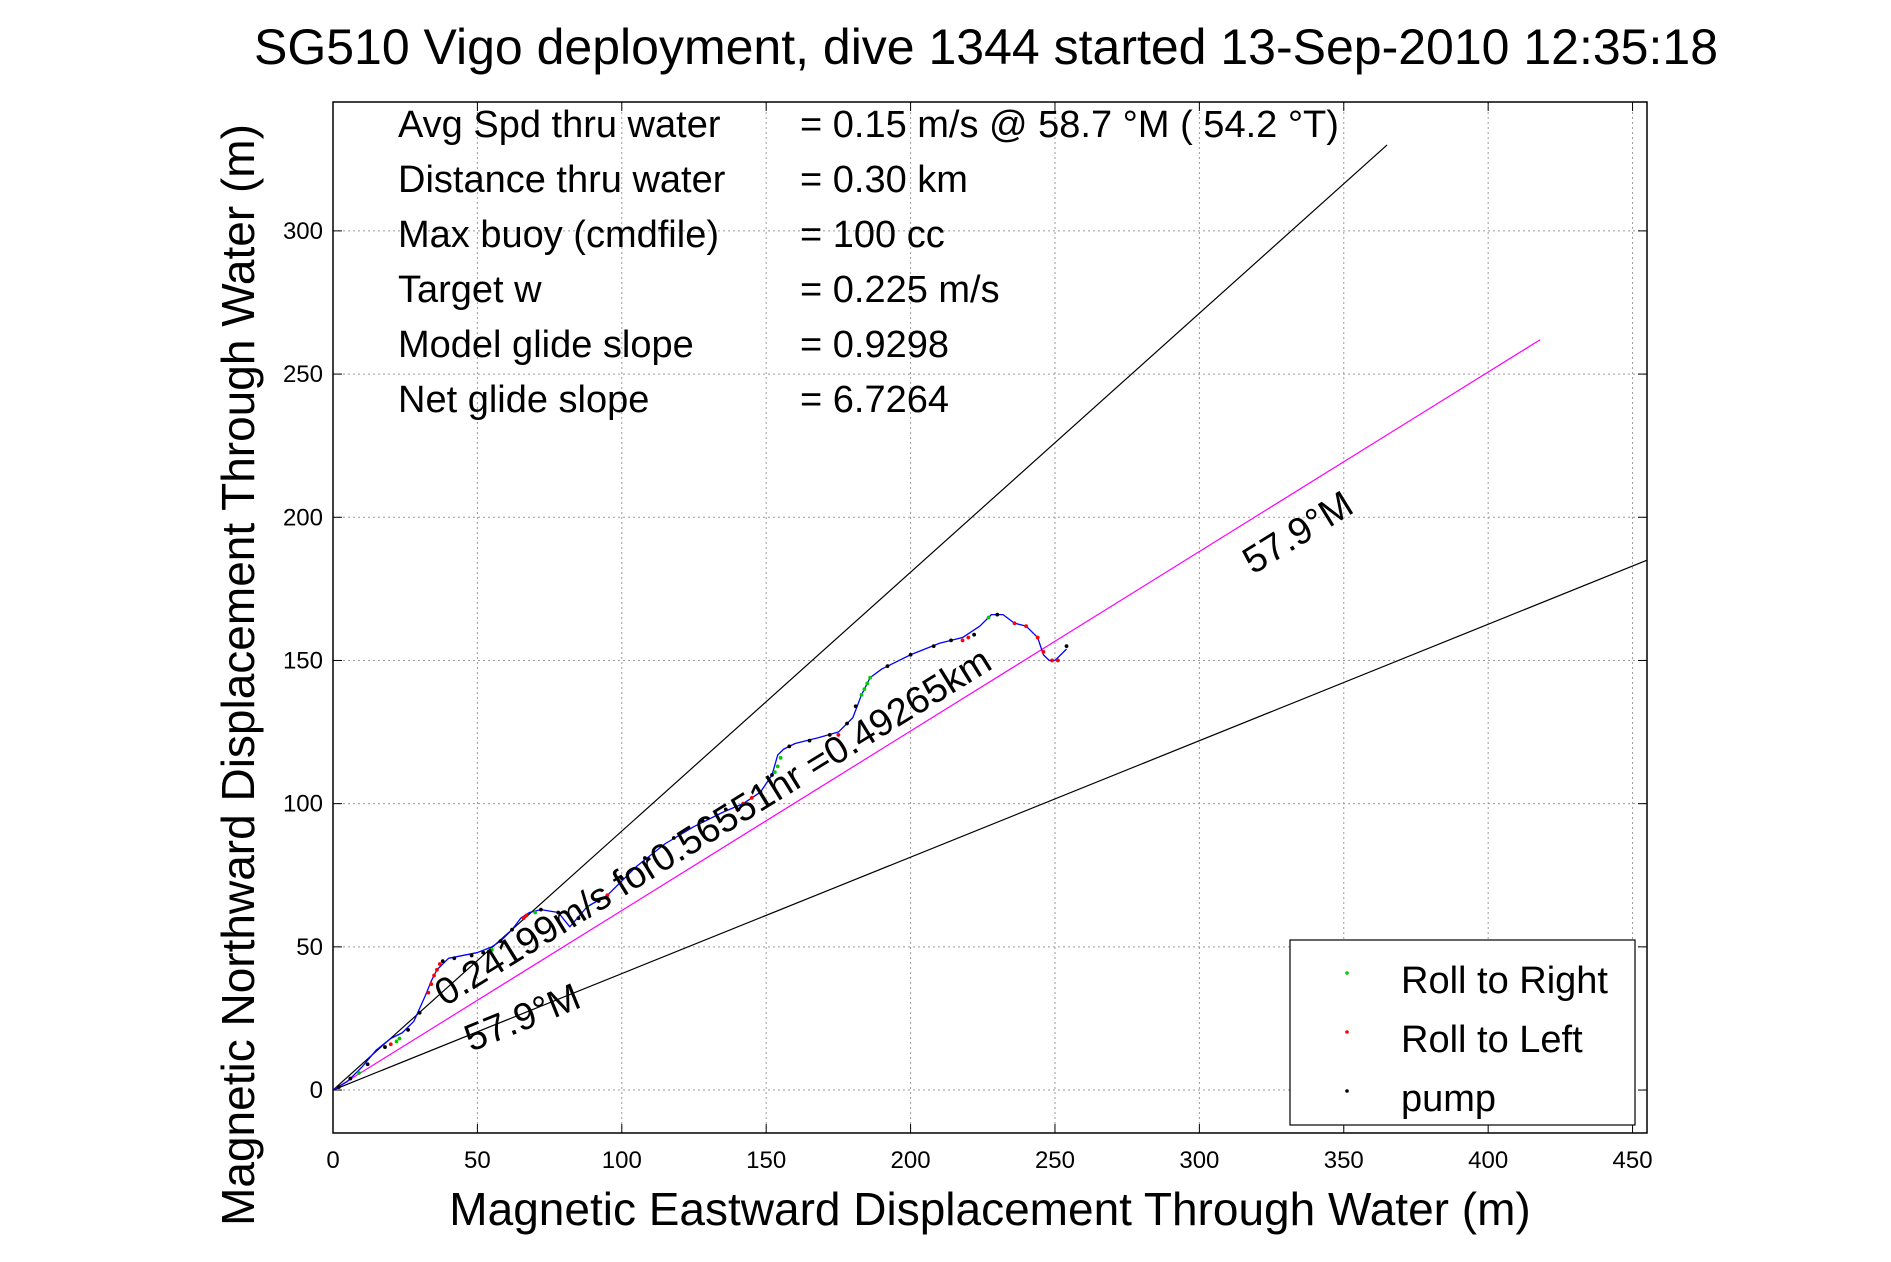 The width and height of the screenshot is (1891, 1262). What do you see at coordinates (884, 180) in the screenshot?
I see `stat-value-distance: = 0.30 km` at bounding box center [884, 180].